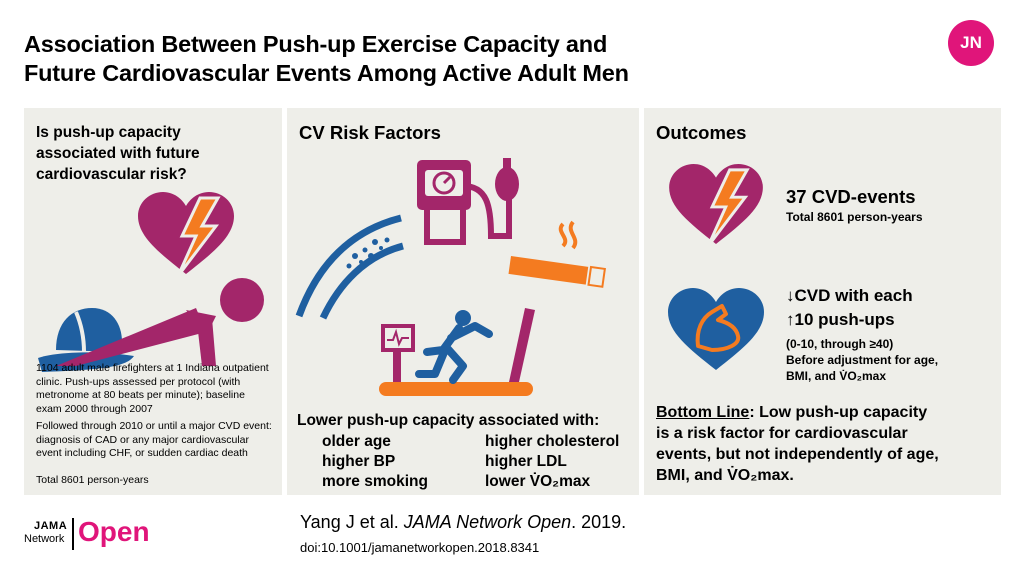 The width and height of the screenshot is (1024, 576). Describe the element at coordinates (356, 441) in the screenshot. I see `risk-item: older age` at that location.